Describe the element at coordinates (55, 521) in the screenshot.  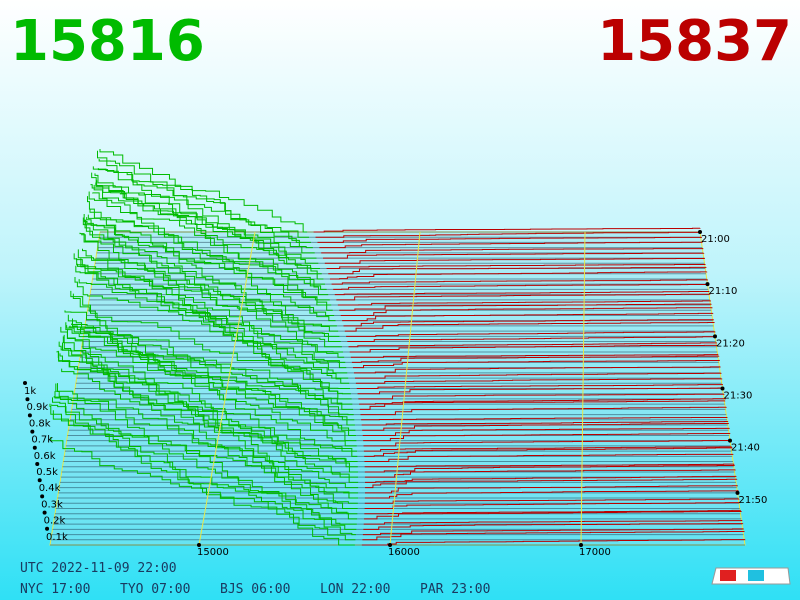
I see `z-tick-label: 0.2k` at that location.